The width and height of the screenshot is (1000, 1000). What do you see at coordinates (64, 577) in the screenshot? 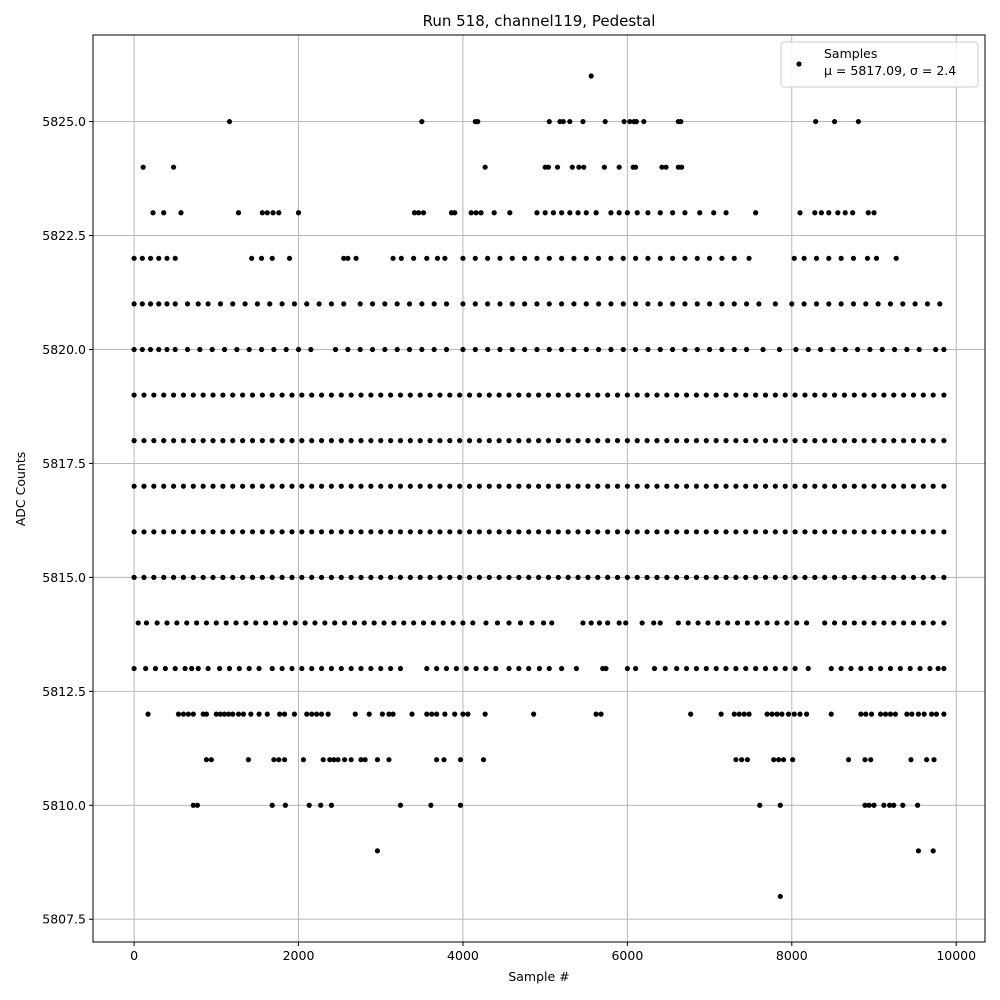
I see `y-tick-label: 5815.0` at bounding box center [64, 577].